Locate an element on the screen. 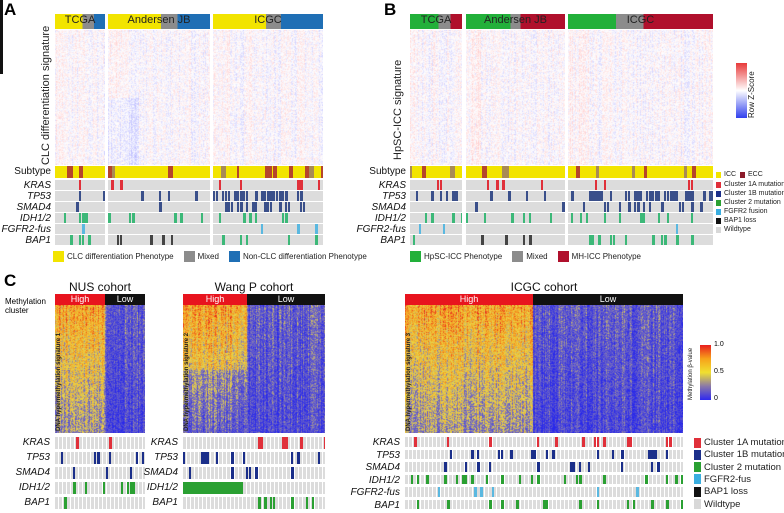 The image size is (784, 513). legend-divider is located at coordinates (1, 37).